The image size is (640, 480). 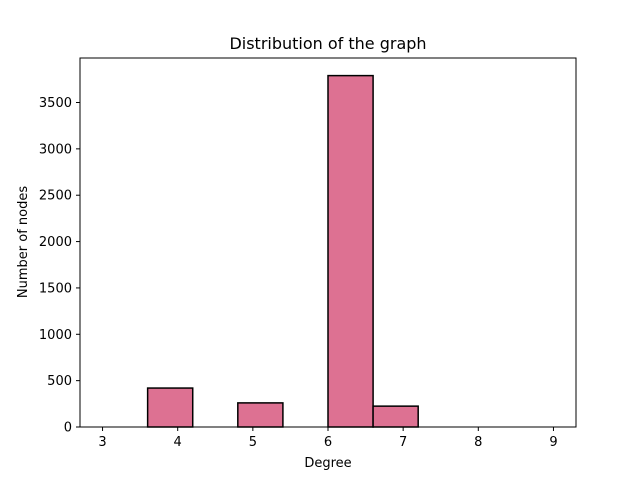 What do you see at coordinates (55, 242) in the screenshot?
I see `y-tick-label: 2000` at bounding box center [55, 242].